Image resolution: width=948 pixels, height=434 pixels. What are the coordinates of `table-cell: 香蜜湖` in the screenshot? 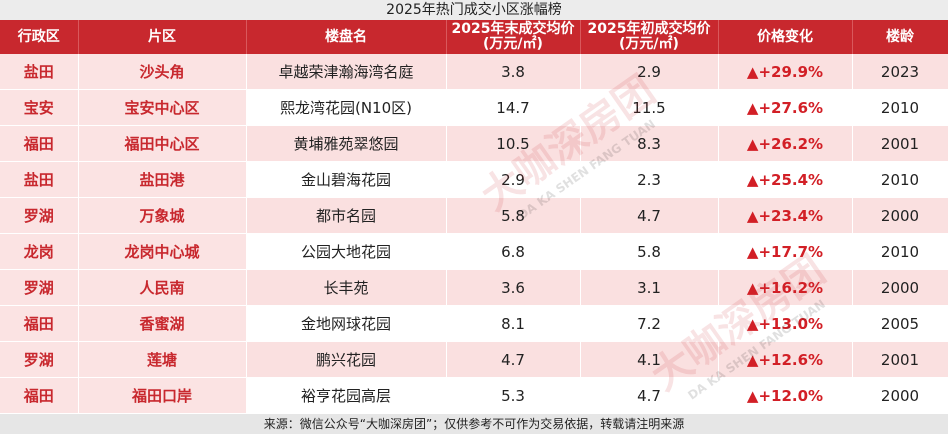 It's located at (162, 323).